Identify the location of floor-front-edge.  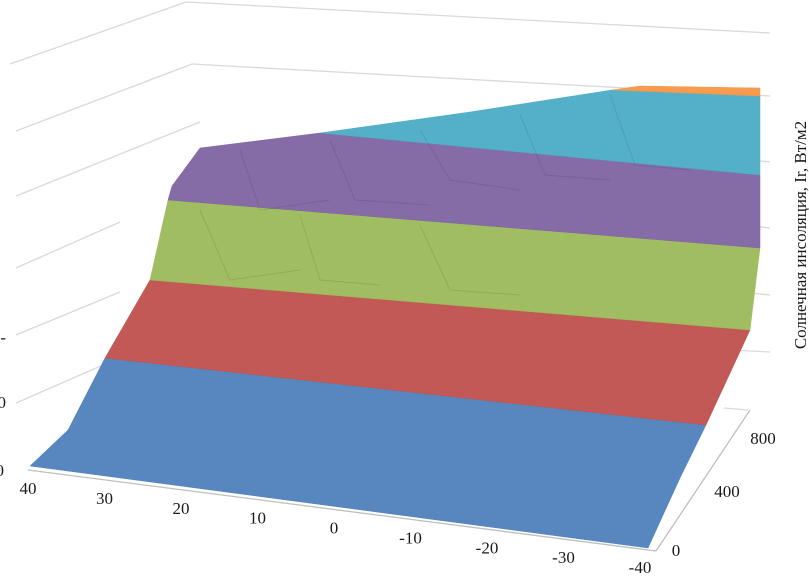
(342, 510).